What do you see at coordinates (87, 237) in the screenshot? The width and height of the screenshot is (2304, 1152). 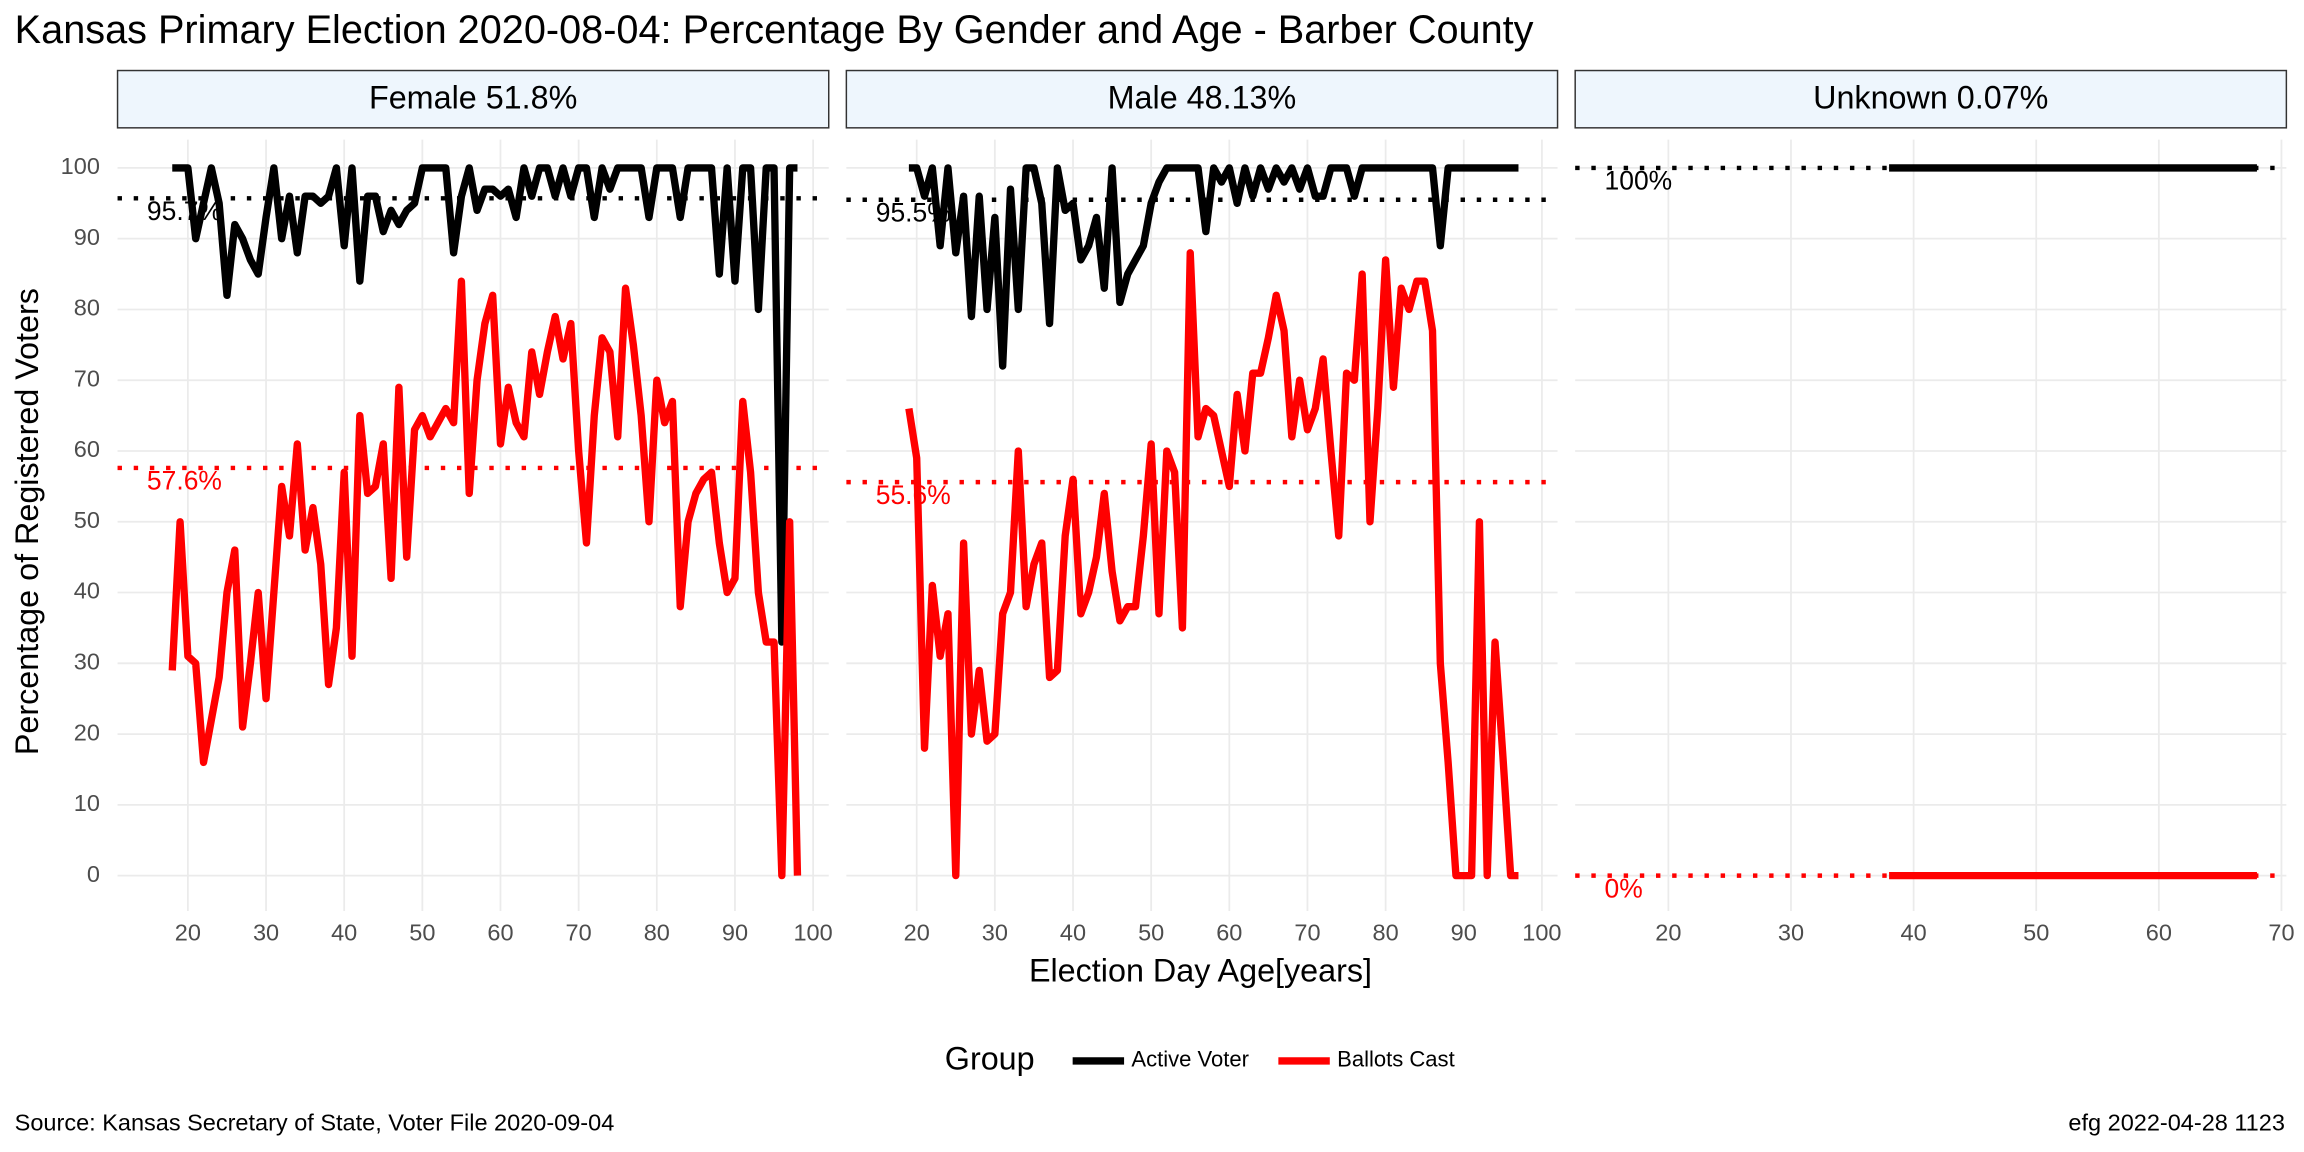 I see `y-tick-label: 90` at bounding box center [87, 237].